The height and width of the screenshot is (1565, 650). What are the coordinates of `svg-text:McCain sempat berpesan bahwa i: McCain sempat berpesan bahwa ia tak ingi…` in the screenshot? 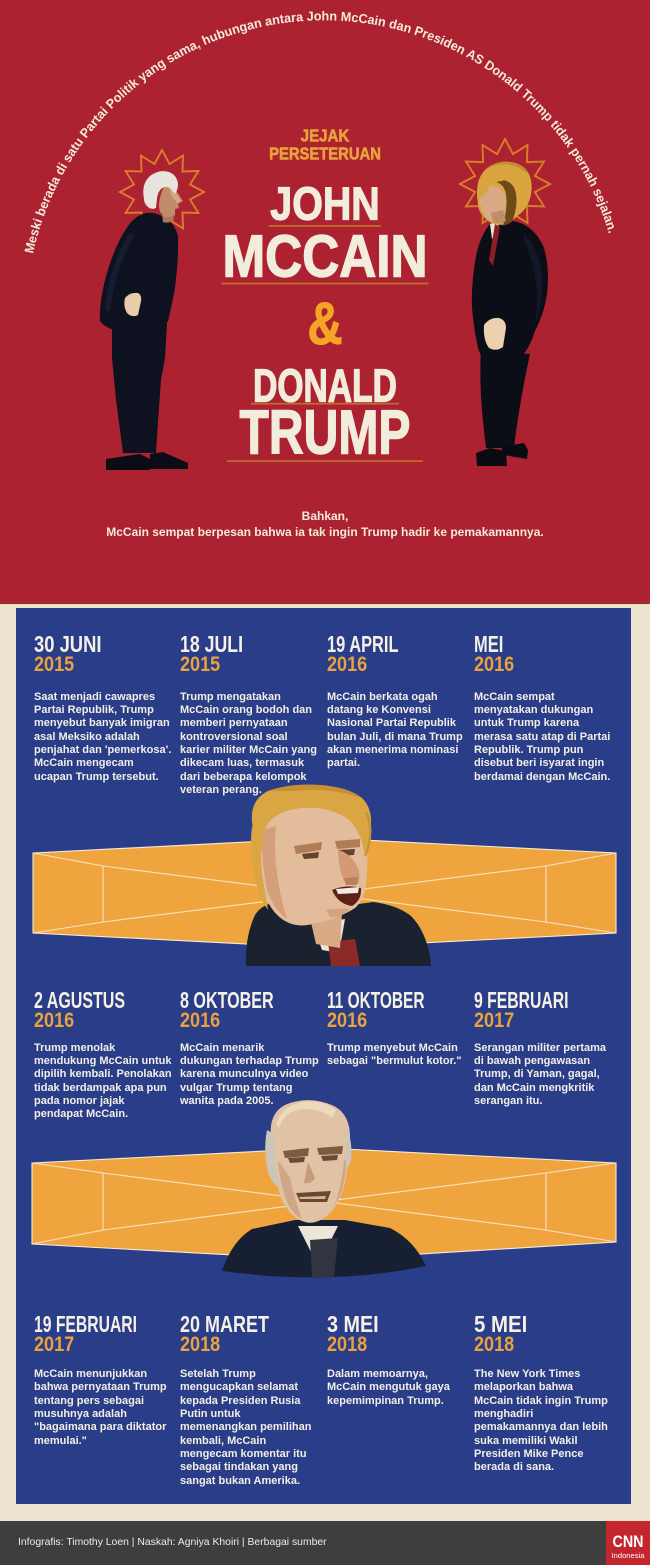 It's located at (324, 532).